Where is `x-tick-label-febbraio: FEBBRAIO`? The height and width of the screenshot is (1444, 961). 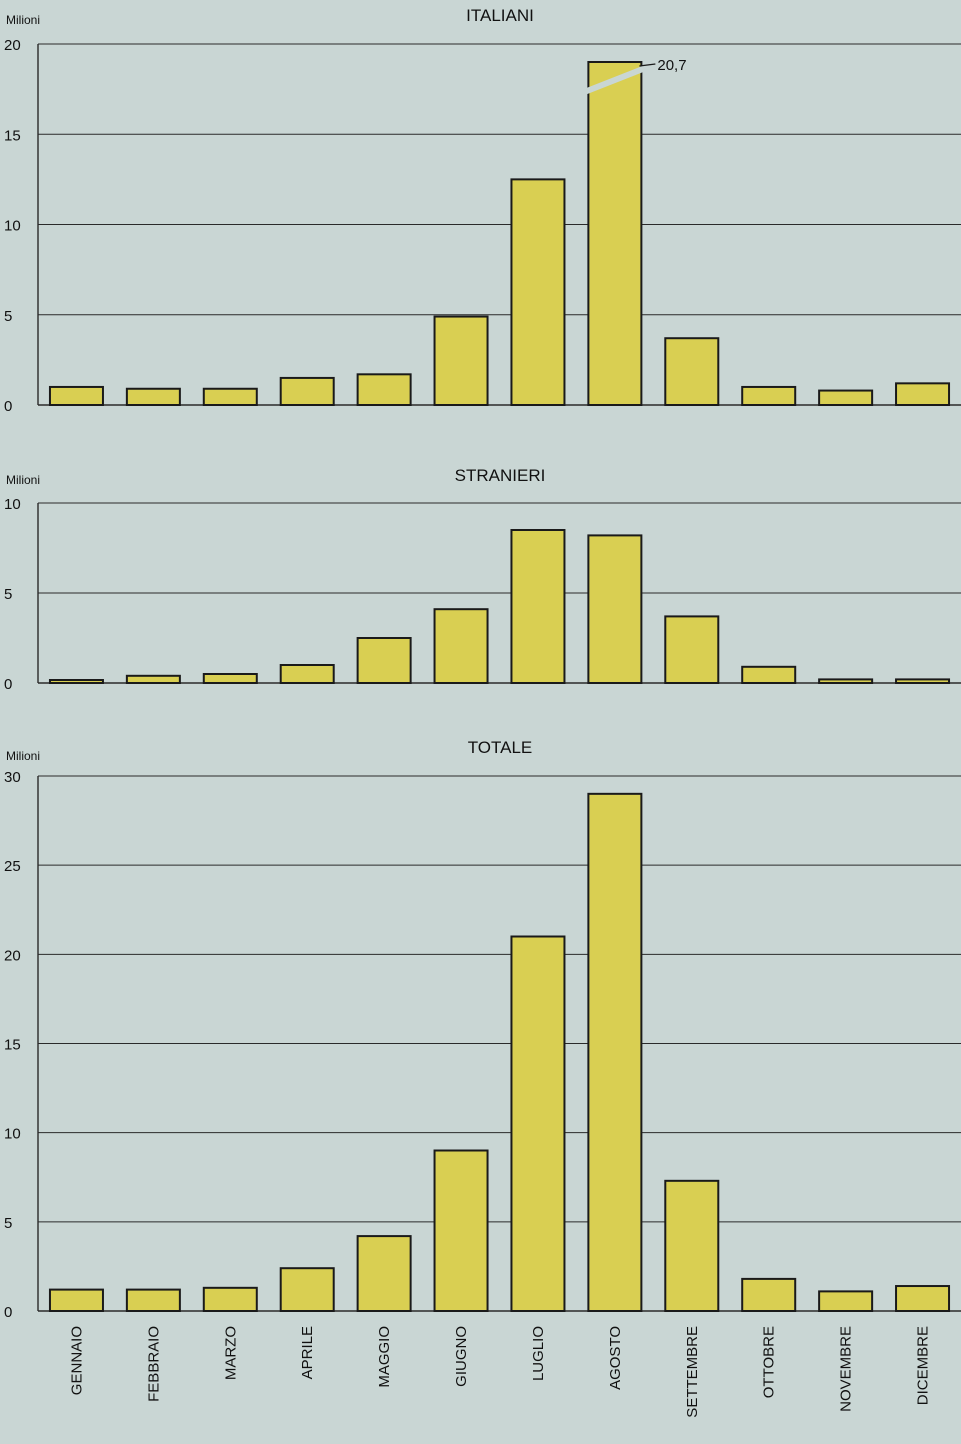
x-tick-label-febbraio: FEBBRAIO is located at coordinates (153, 1364).